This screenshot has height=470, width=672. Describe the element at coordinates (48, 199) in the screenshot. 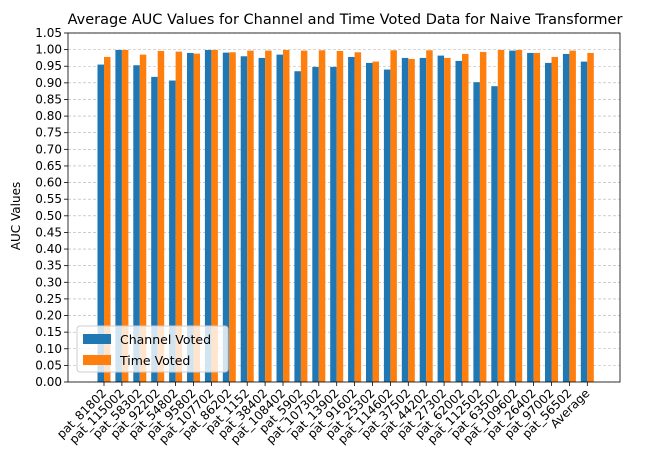

I see `y-tick-label: 0.55` at that location.